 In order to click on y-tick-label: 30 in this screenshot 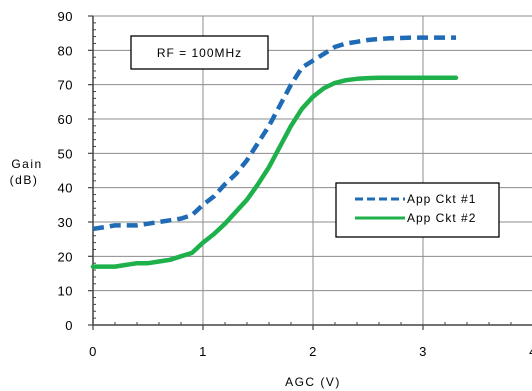, I will do `click(65, 222)`.